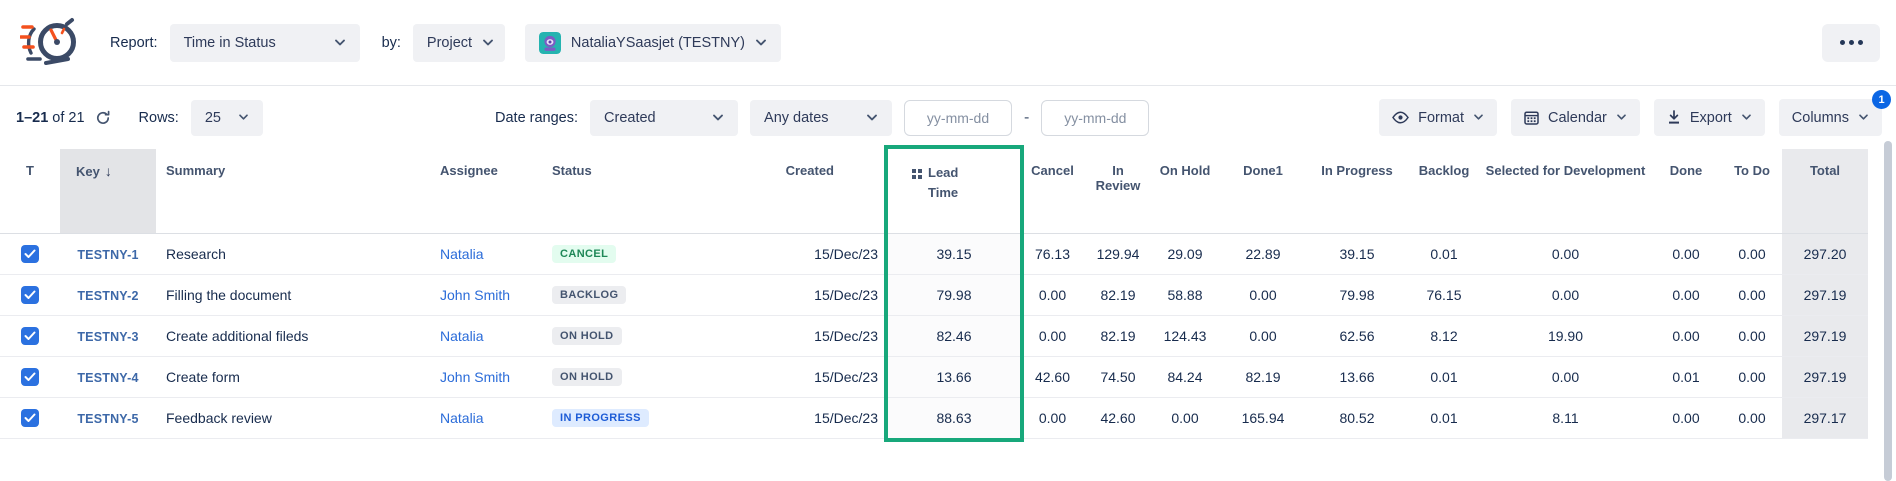 Image resolution: width=1896 pixels, height=481 pixels. What do you see at coordinates (1118, 191) in the screenshot?
I see `column-header-inreview: In Review` at bounding box center [1118, 191].